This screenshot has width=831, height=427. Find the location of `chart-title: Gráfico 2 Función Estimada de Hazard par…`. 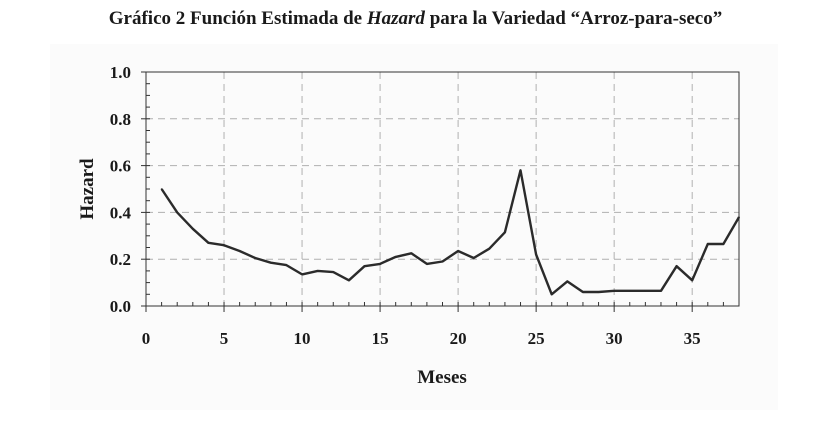

chart-title: Gráfico 2 Función Estimada de Hazard par… is located at coordinates (415, 19).